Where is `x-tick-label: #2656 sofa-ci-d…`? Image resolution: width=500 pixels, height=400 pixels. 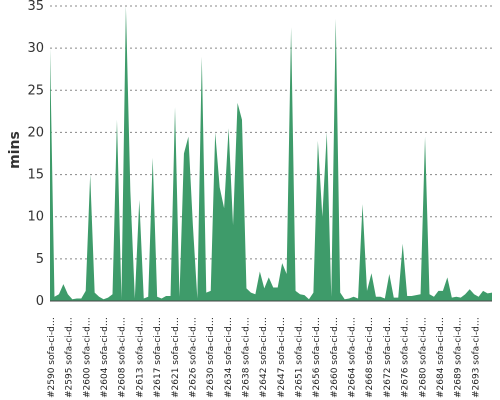 x-tick-label: #2656 sofa-ci-d… is located at coordinates (317, 357).